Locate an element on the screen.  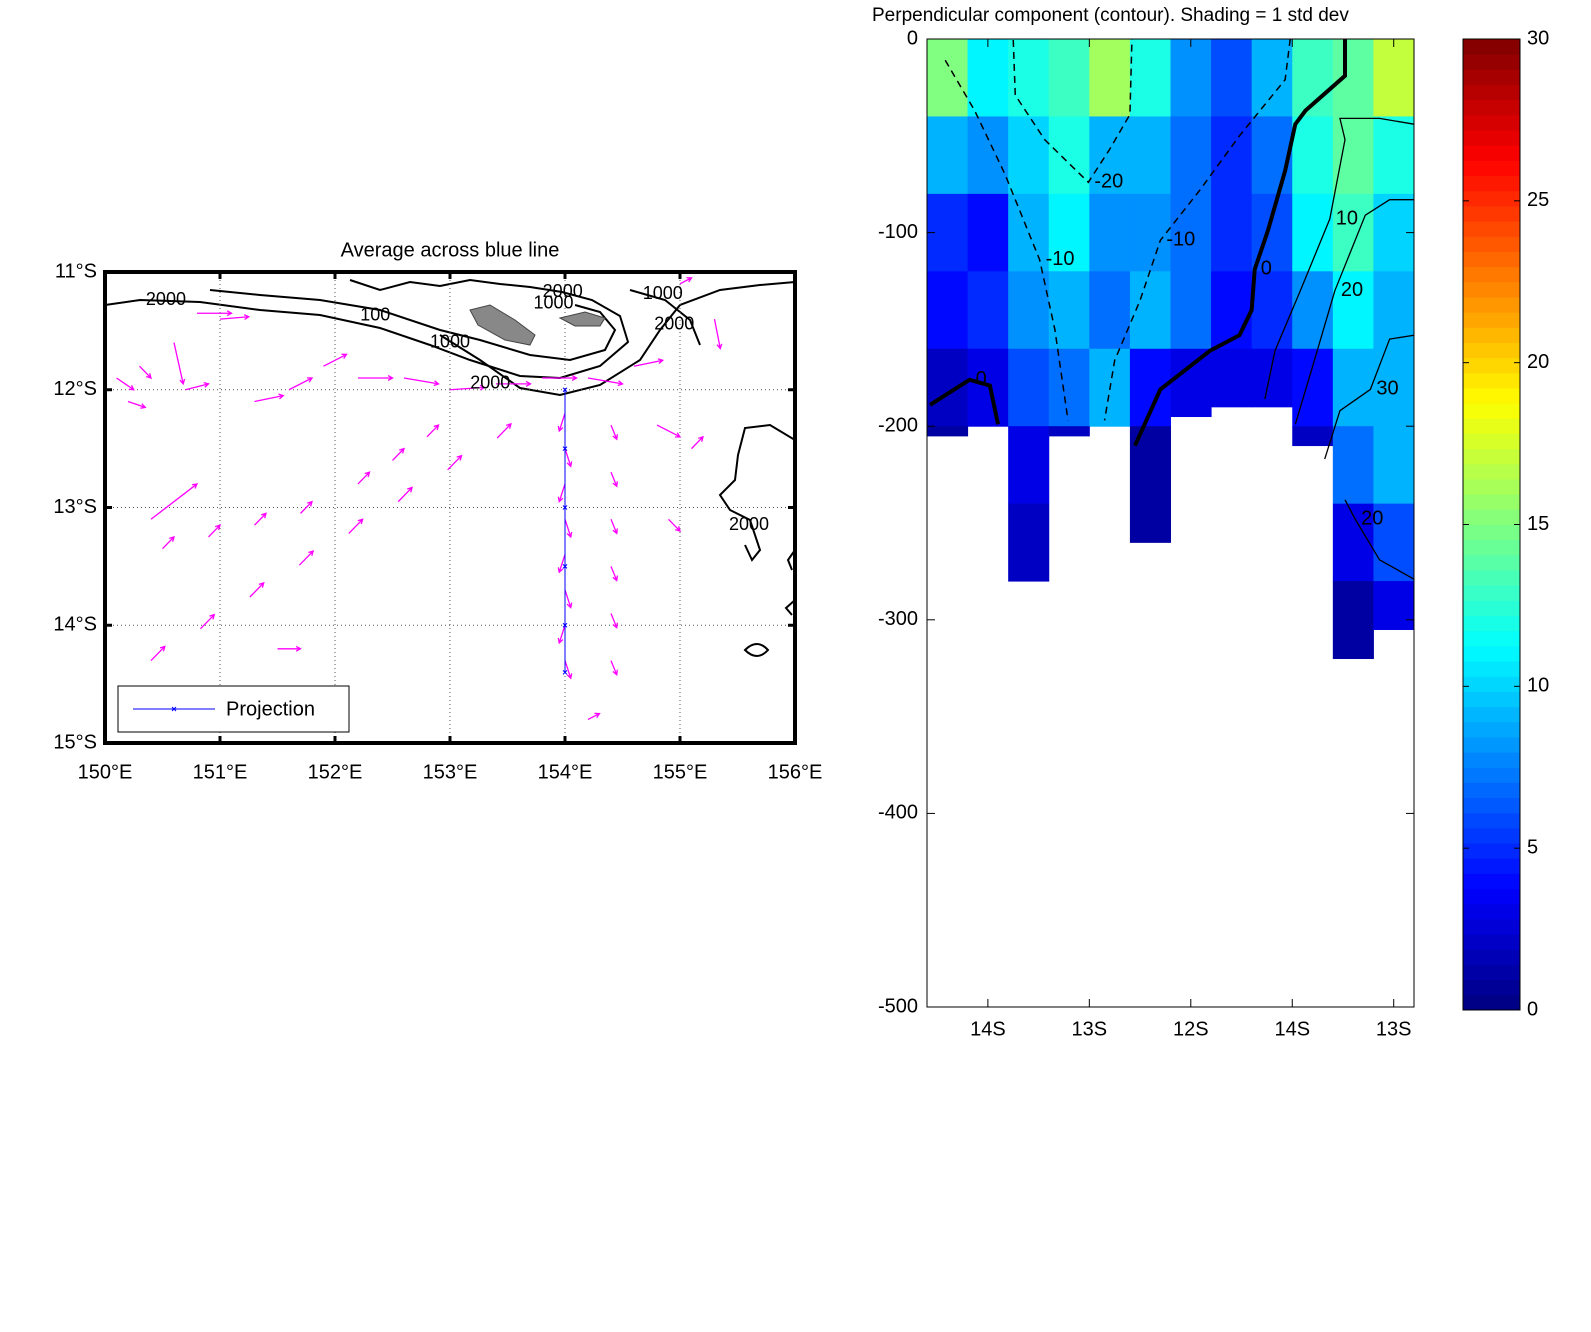
y-tick-label: 15°S is located at coordinates (75, 742).